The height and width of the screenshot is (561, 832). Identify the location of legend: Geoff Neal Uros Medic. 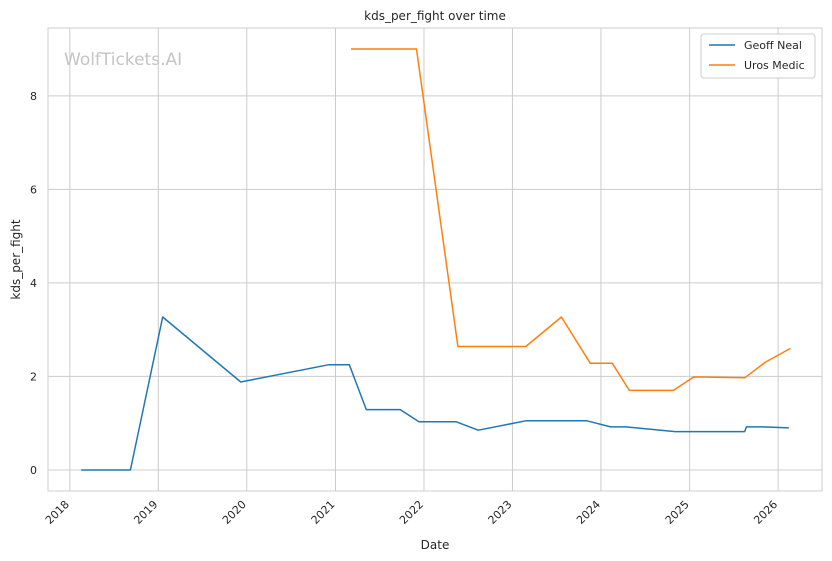
(758, 56).